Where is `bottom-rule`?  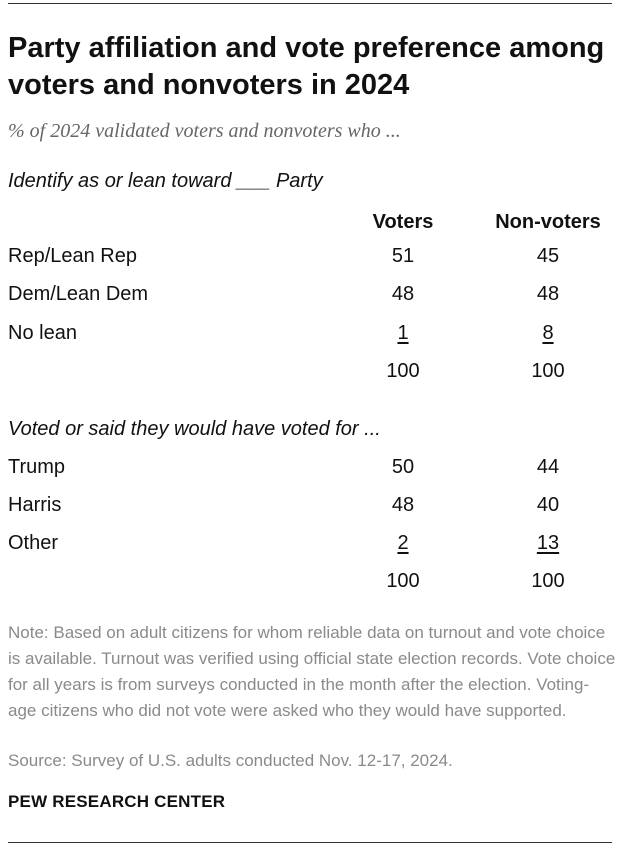 bottom-rule is located at coordinates (310, 842).